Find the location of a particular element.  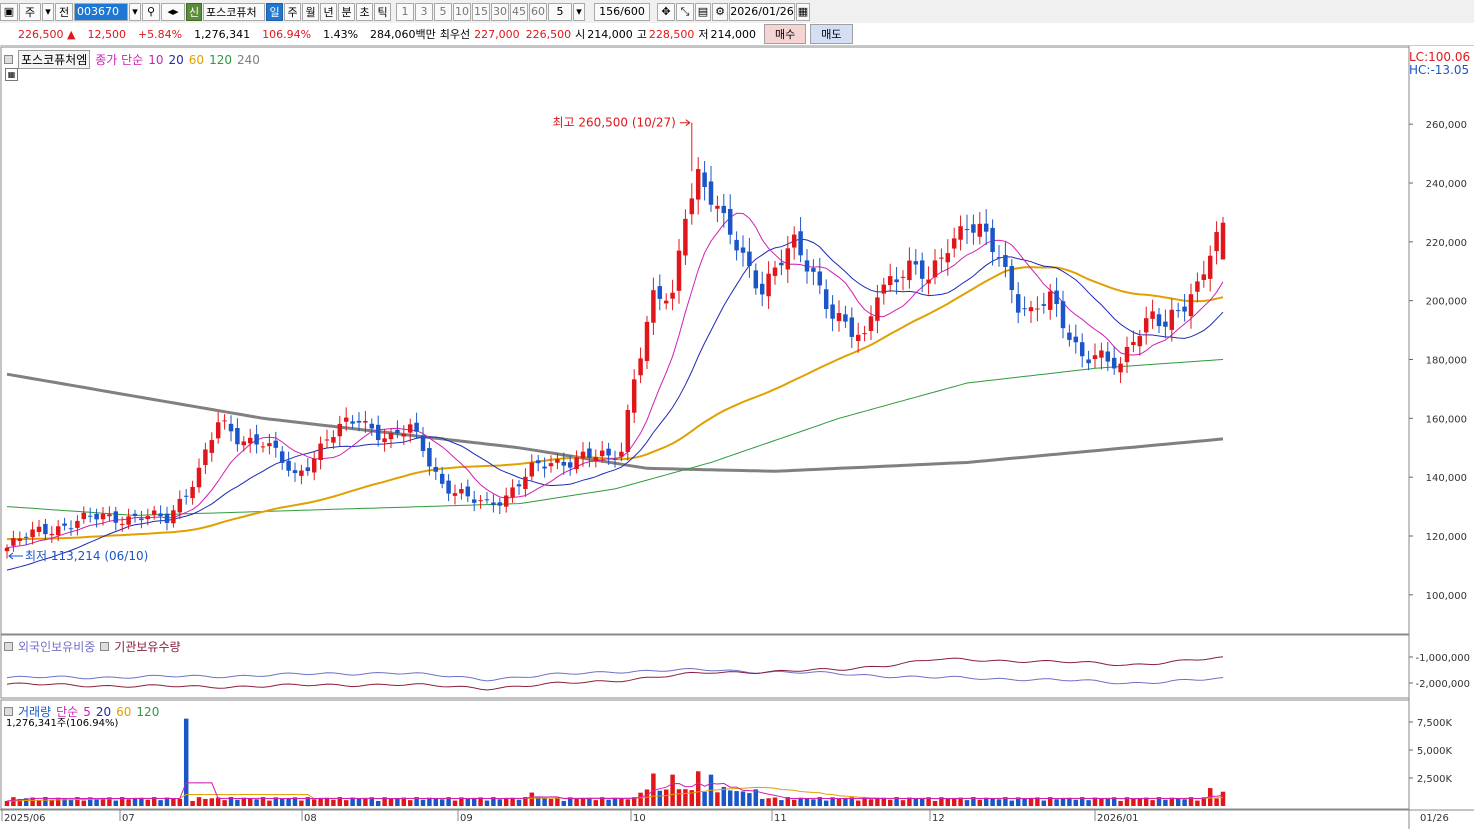

search-icon: ⚲ is located at coordinates (151, 11).